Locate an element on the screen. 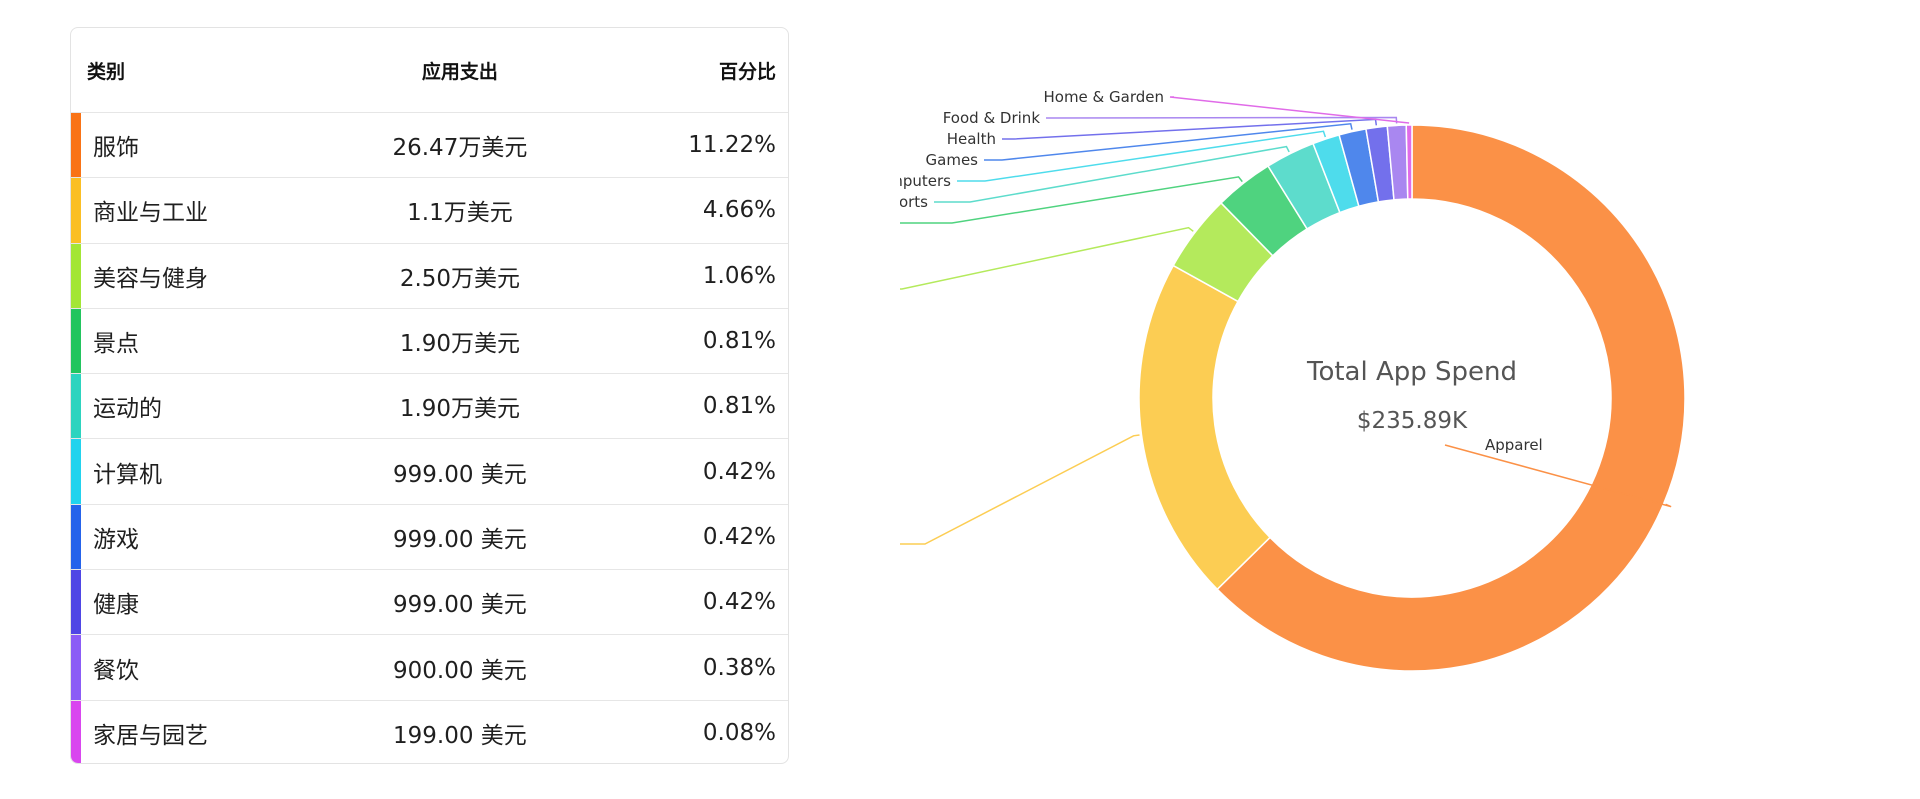  category-cell: 美容与健身 is located at coordinates (150, 278).